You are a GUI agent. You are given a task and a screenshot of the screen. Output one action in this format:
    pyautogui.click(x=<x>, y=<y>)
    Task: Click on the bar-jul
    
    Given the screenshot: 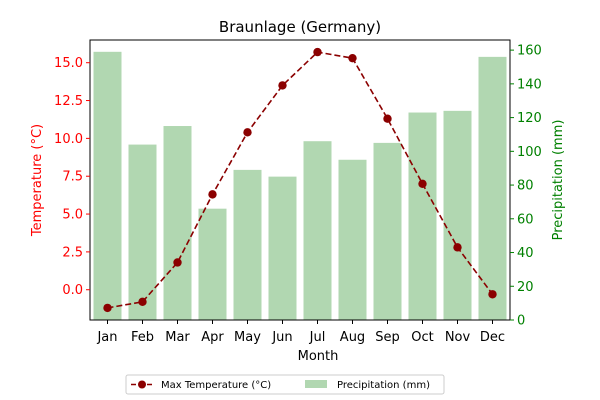 What is the action you would take?
    pyautogui.click(x=317, y=230)
    